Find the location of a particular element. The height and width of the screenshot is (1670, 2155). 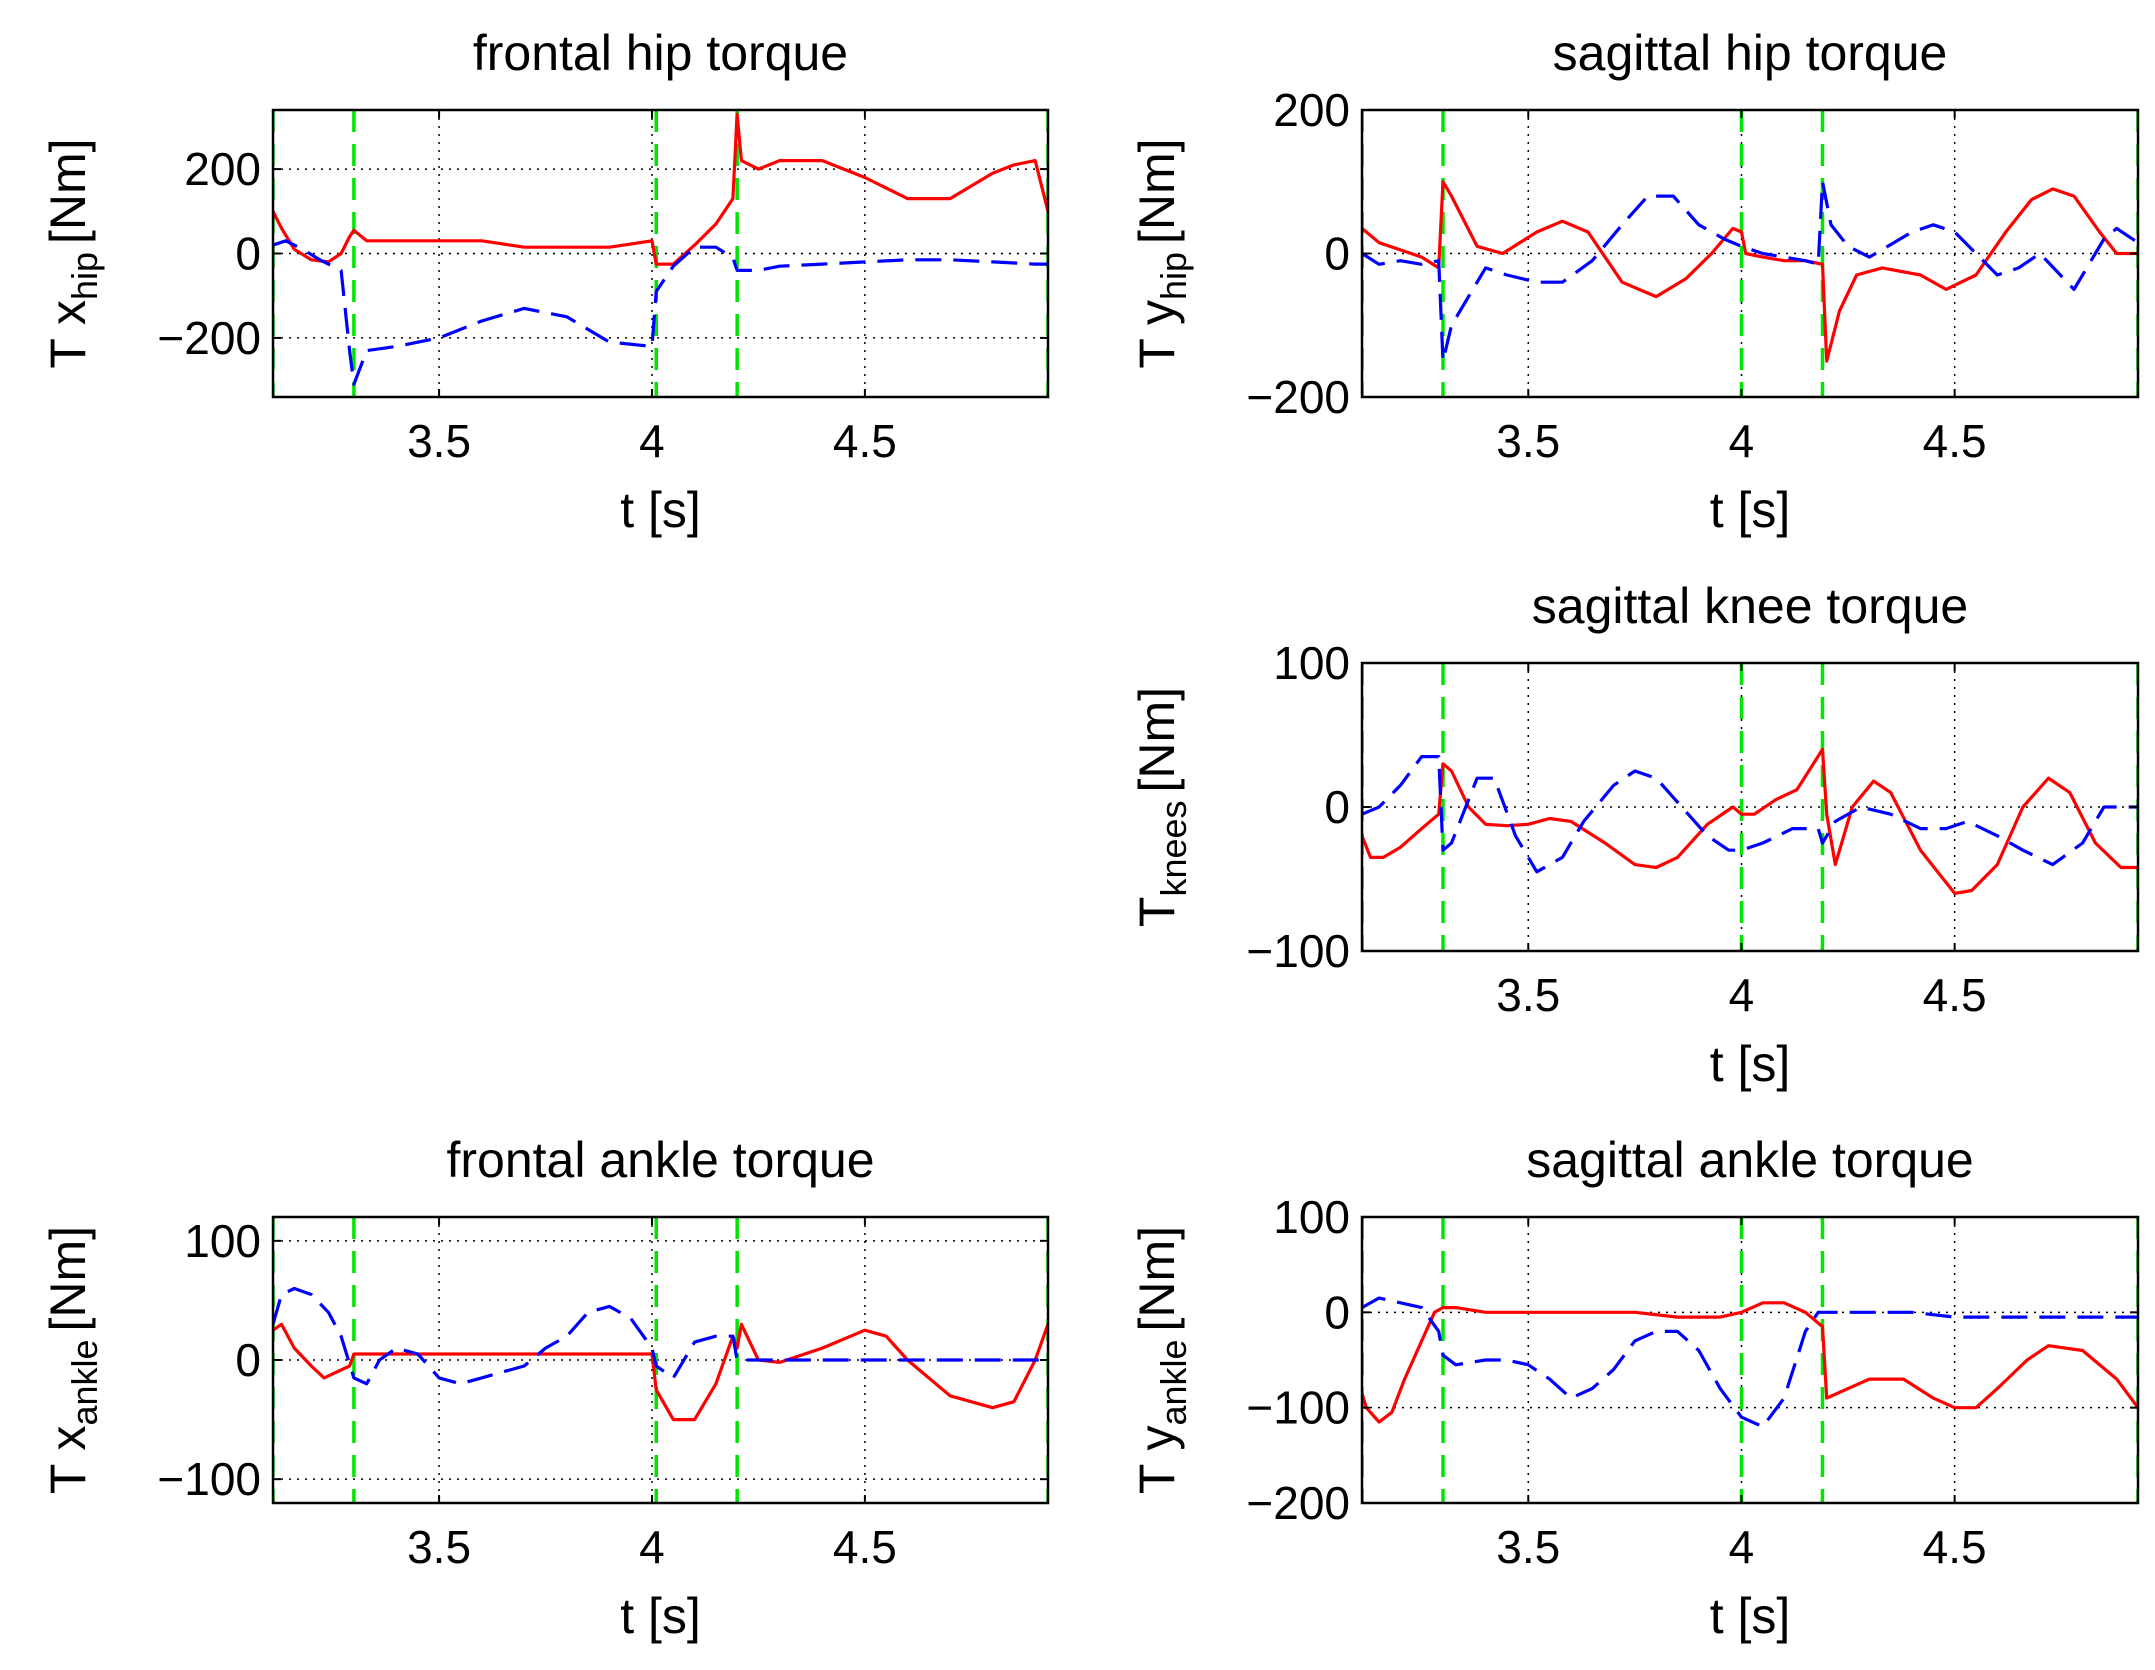

y-axis-label-main: T is located at coordinates (1157, 912).